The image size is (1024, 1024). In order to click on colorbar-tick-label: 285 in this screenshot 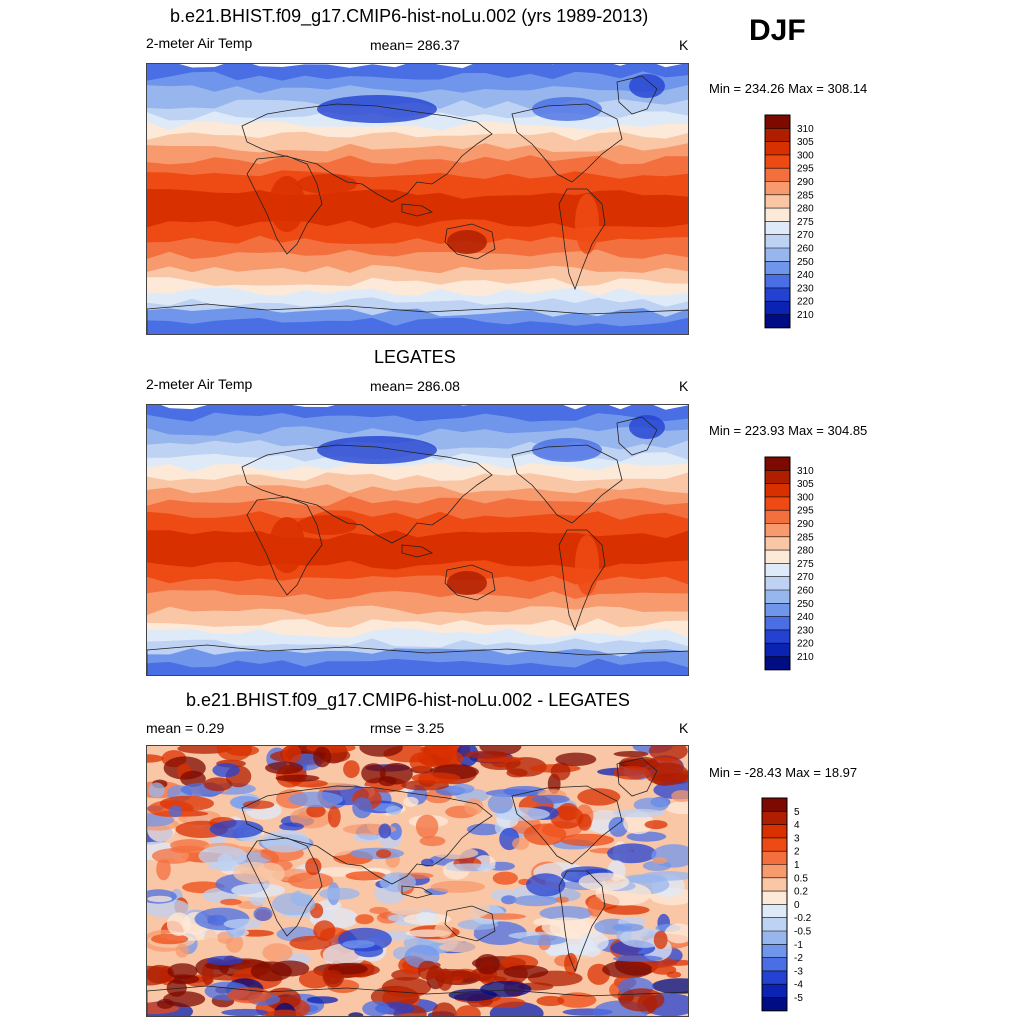, I will do `click(805, 537)`.